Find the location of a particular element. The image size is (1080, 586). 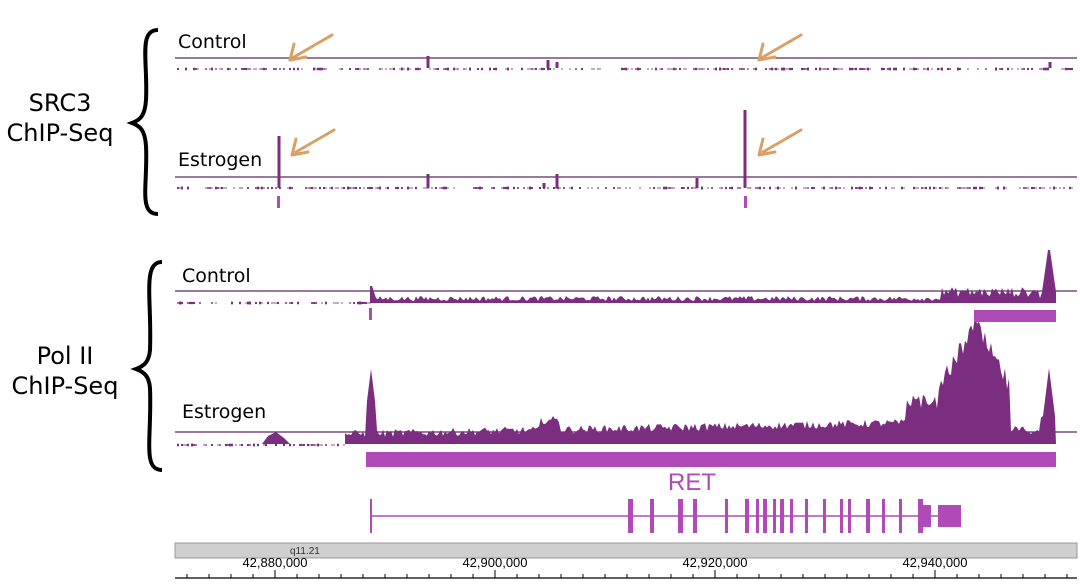

ideogram-band-label: q11.21 is located at coordinates (305, 551).